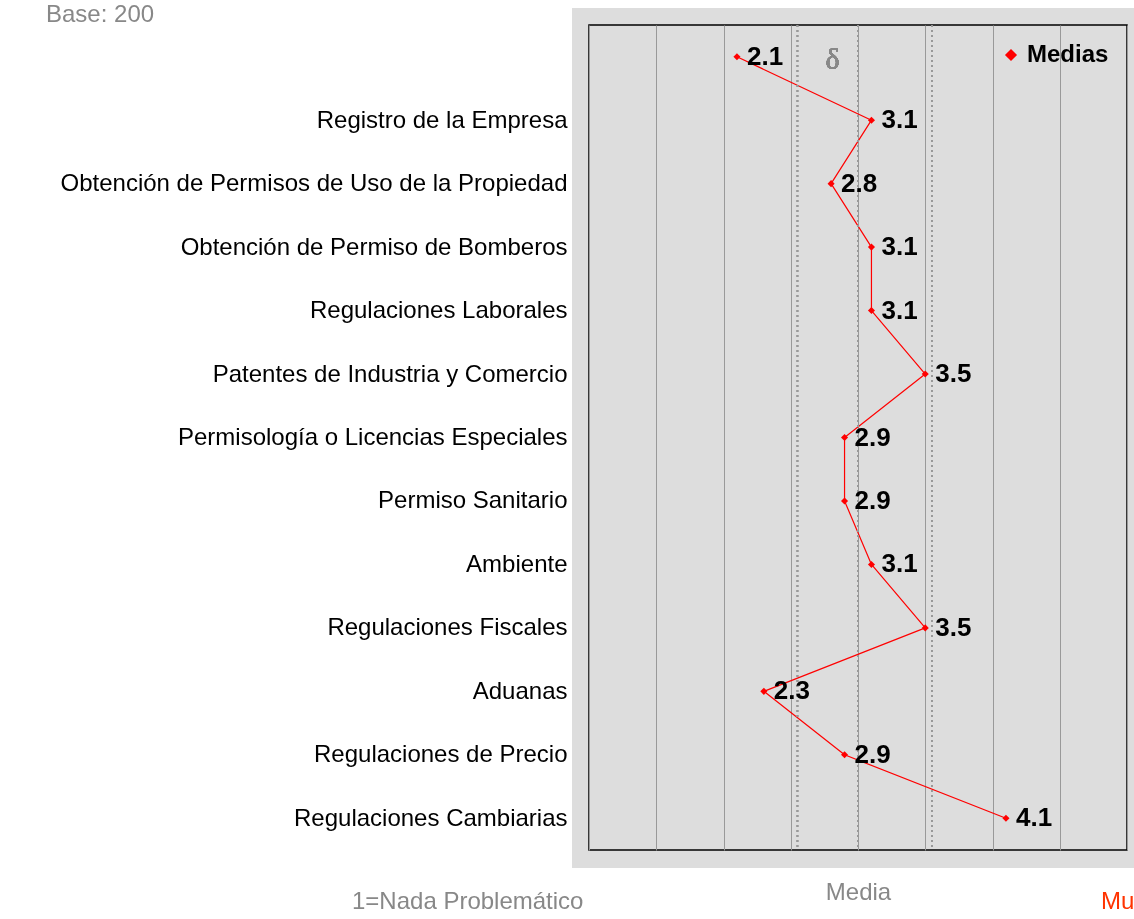 This screenshot has width=1134, height=919. What do you see at coordinates (438, 310) in the screenshot?
I see `y-tick-label: Regulaciones Laborales` at bounding box center [438, 310].